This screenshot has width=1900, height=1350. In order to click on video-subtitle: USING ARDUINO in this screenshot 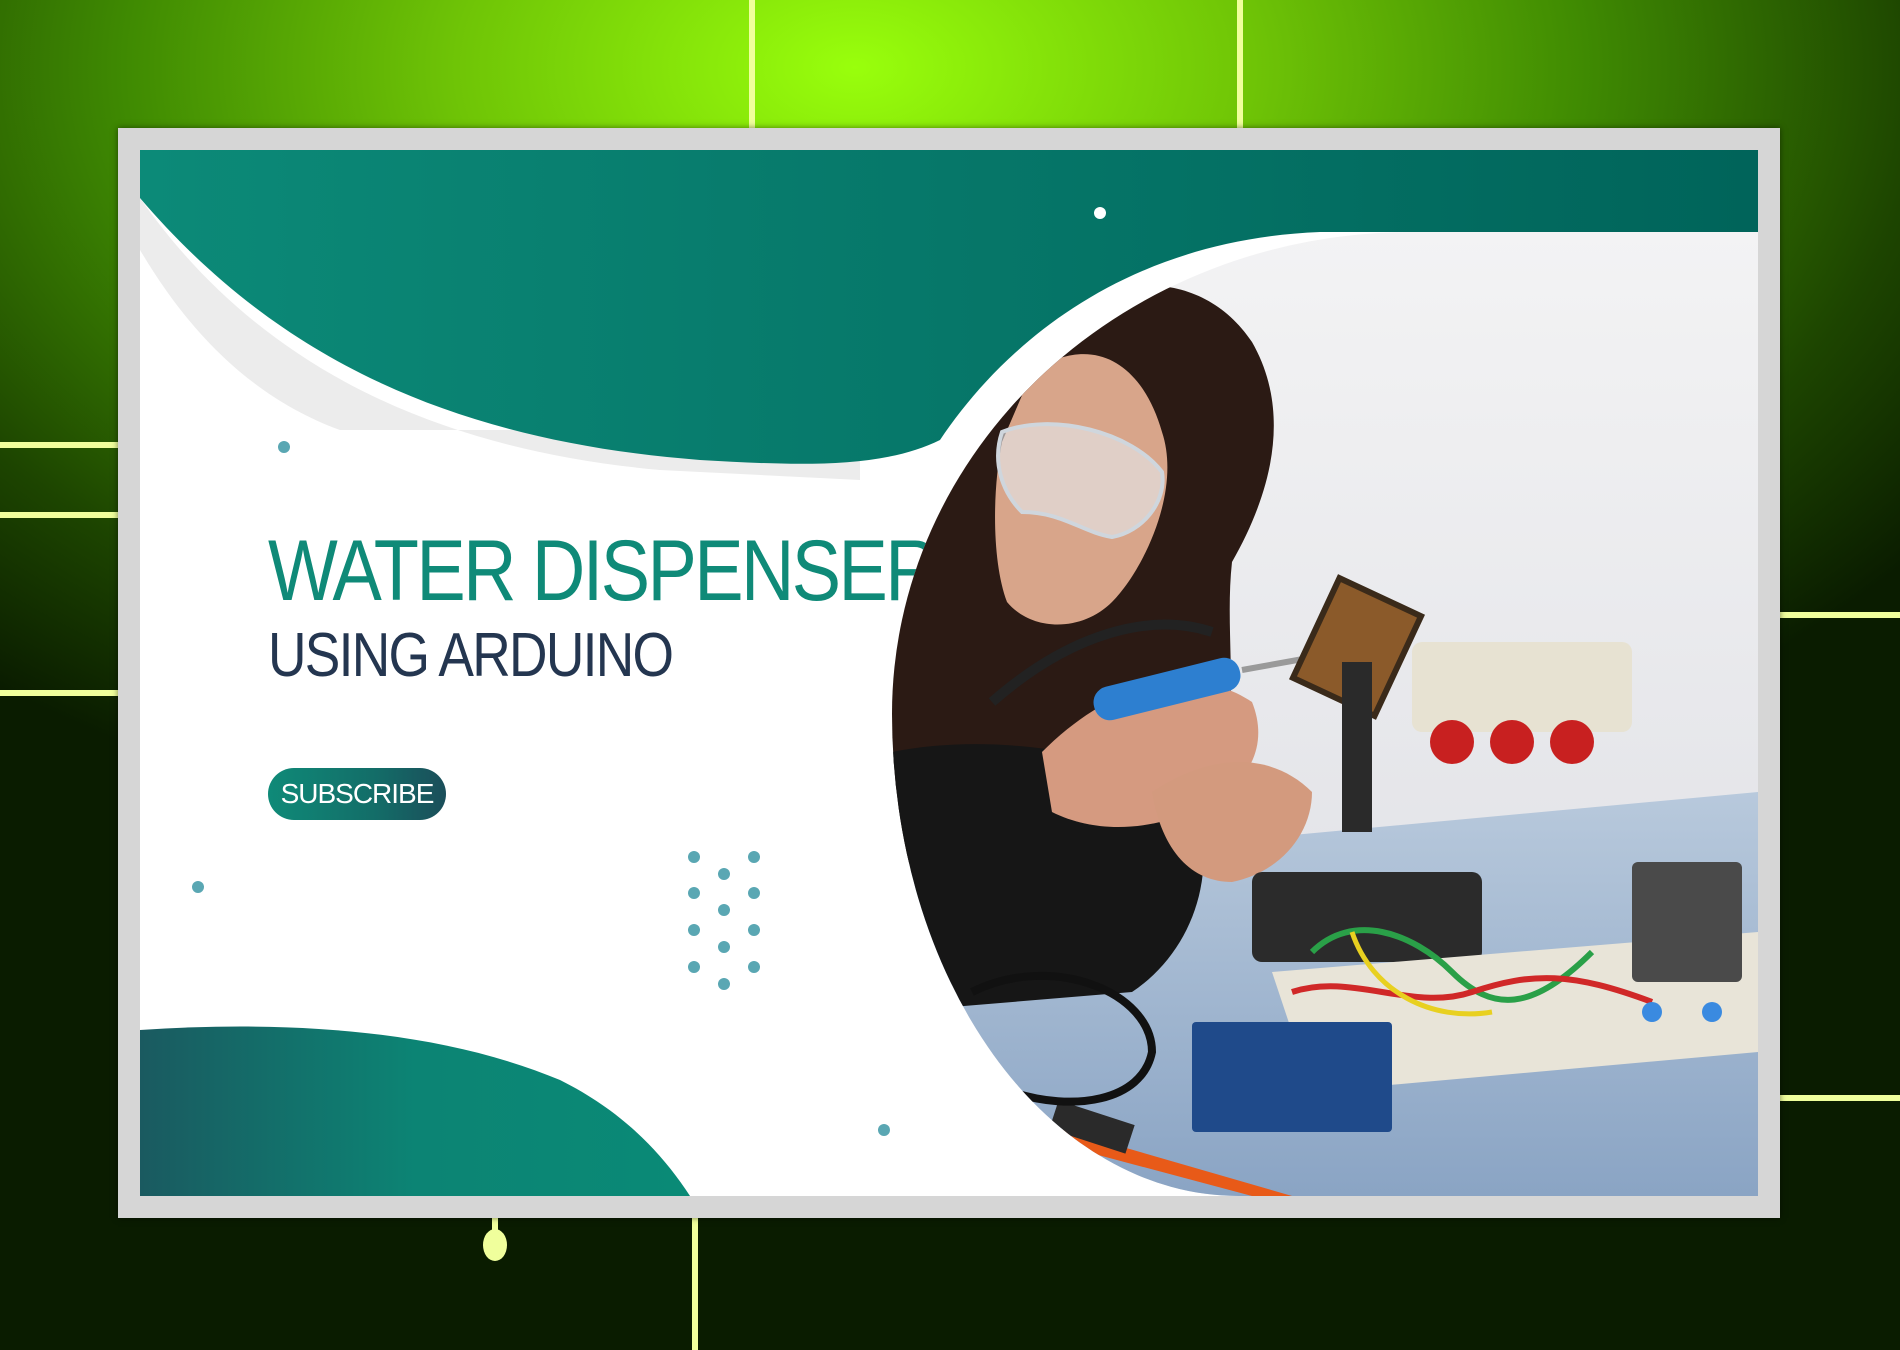, I will do `click(471, 655)`.